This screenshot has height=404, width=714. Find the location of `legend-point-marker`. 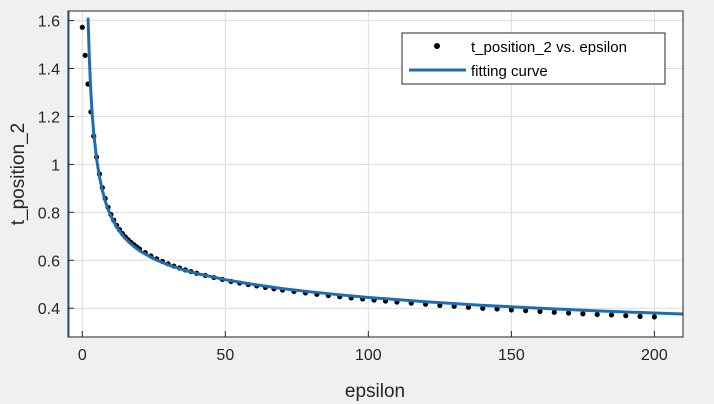

legend-point-marker is located at coordinates (437, 46).